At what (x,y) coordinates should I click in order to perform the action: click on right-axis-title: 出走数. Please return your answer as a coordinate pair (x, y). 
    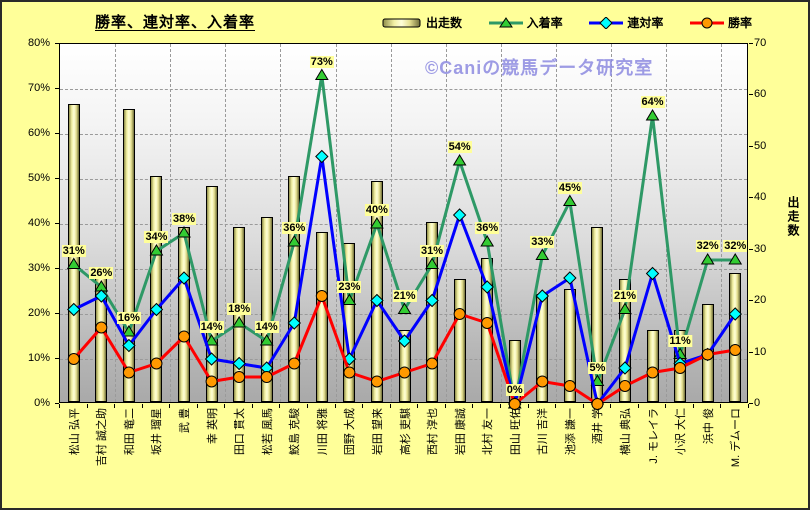
    Looking at the image, I should click on (793, 217).